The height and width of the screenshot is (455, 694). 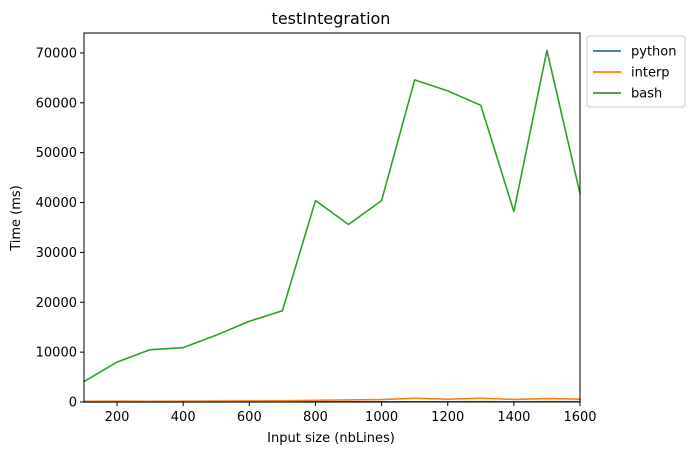 What do you see at coordinates (56, 203) in the screenshot?
I see `y-tick-label: 40000` at bounding box center [56, 203].